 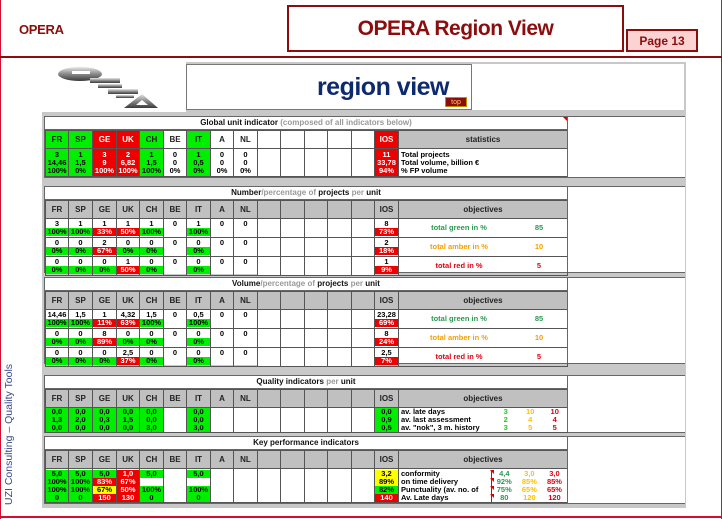 I want to click on unit-percent: 50%, so click(x=128, y=232).